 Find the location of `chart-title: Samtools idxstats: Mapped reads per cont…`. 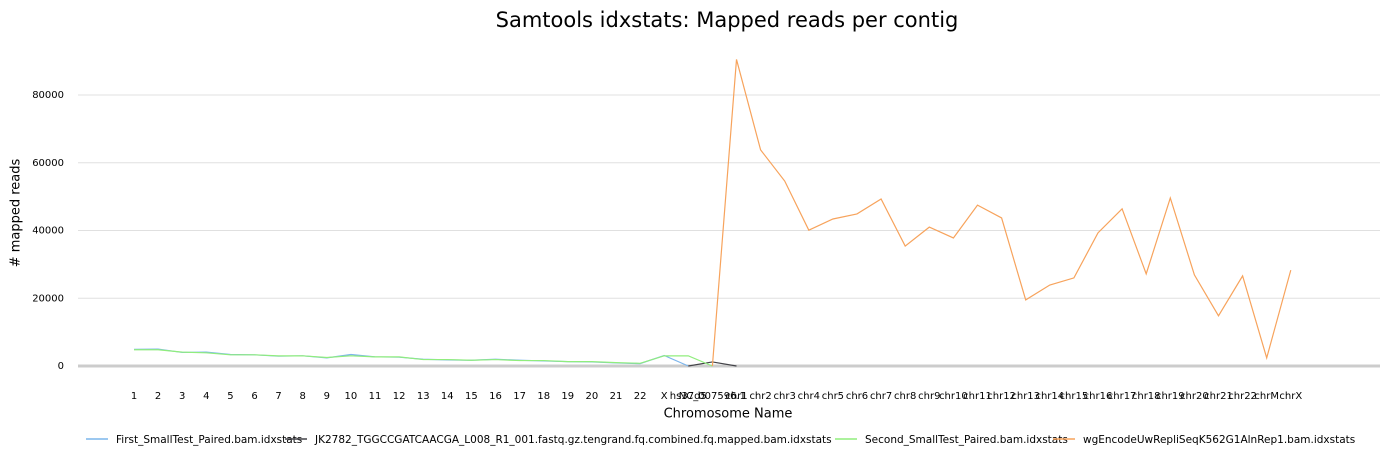

chart-title: Samtools idxstats: Mapped reads per cont… is located at coordinates (727, 20).